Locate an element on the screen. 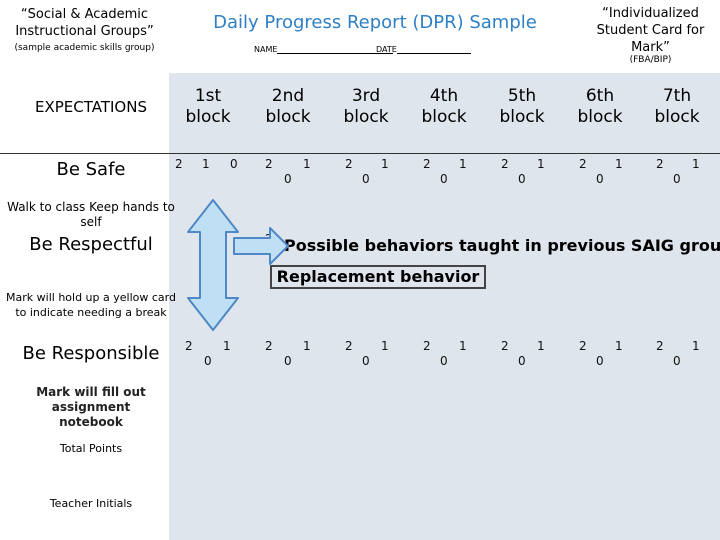 This screenshot has height=540, width=720. row-title-be-safe: Be Safe is located at coordinates (91, 169).